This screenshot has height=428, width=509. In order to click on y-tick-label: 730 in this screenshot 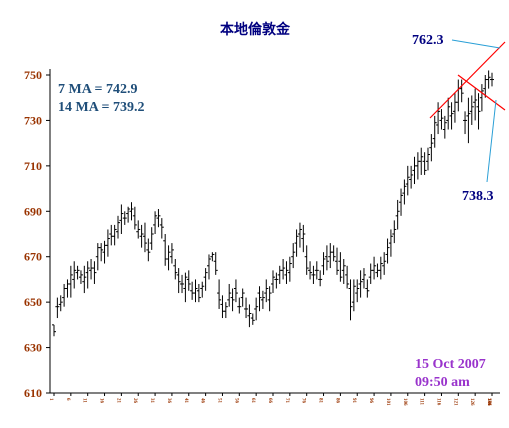, I will do `click(33, 120)`.